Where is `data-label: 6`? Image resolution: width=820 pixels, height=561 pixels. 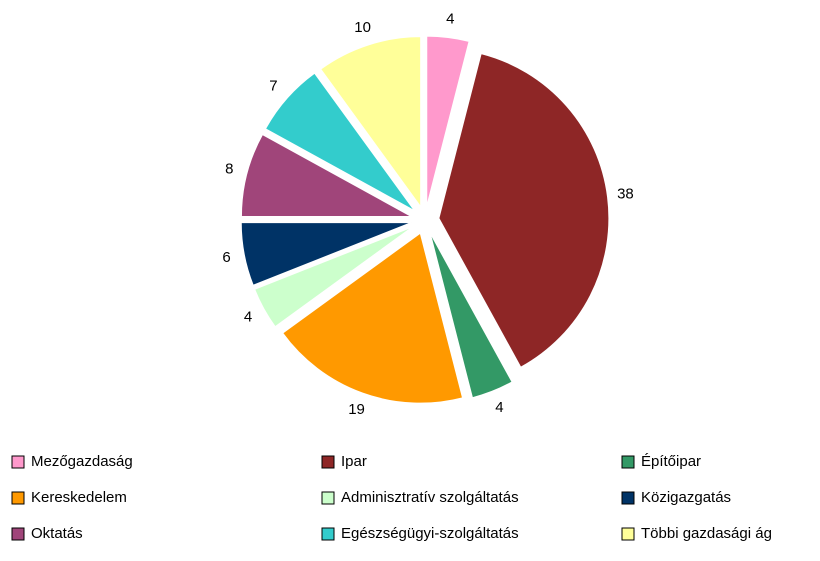
data-label: 6 is located at coordinates (226, 257).